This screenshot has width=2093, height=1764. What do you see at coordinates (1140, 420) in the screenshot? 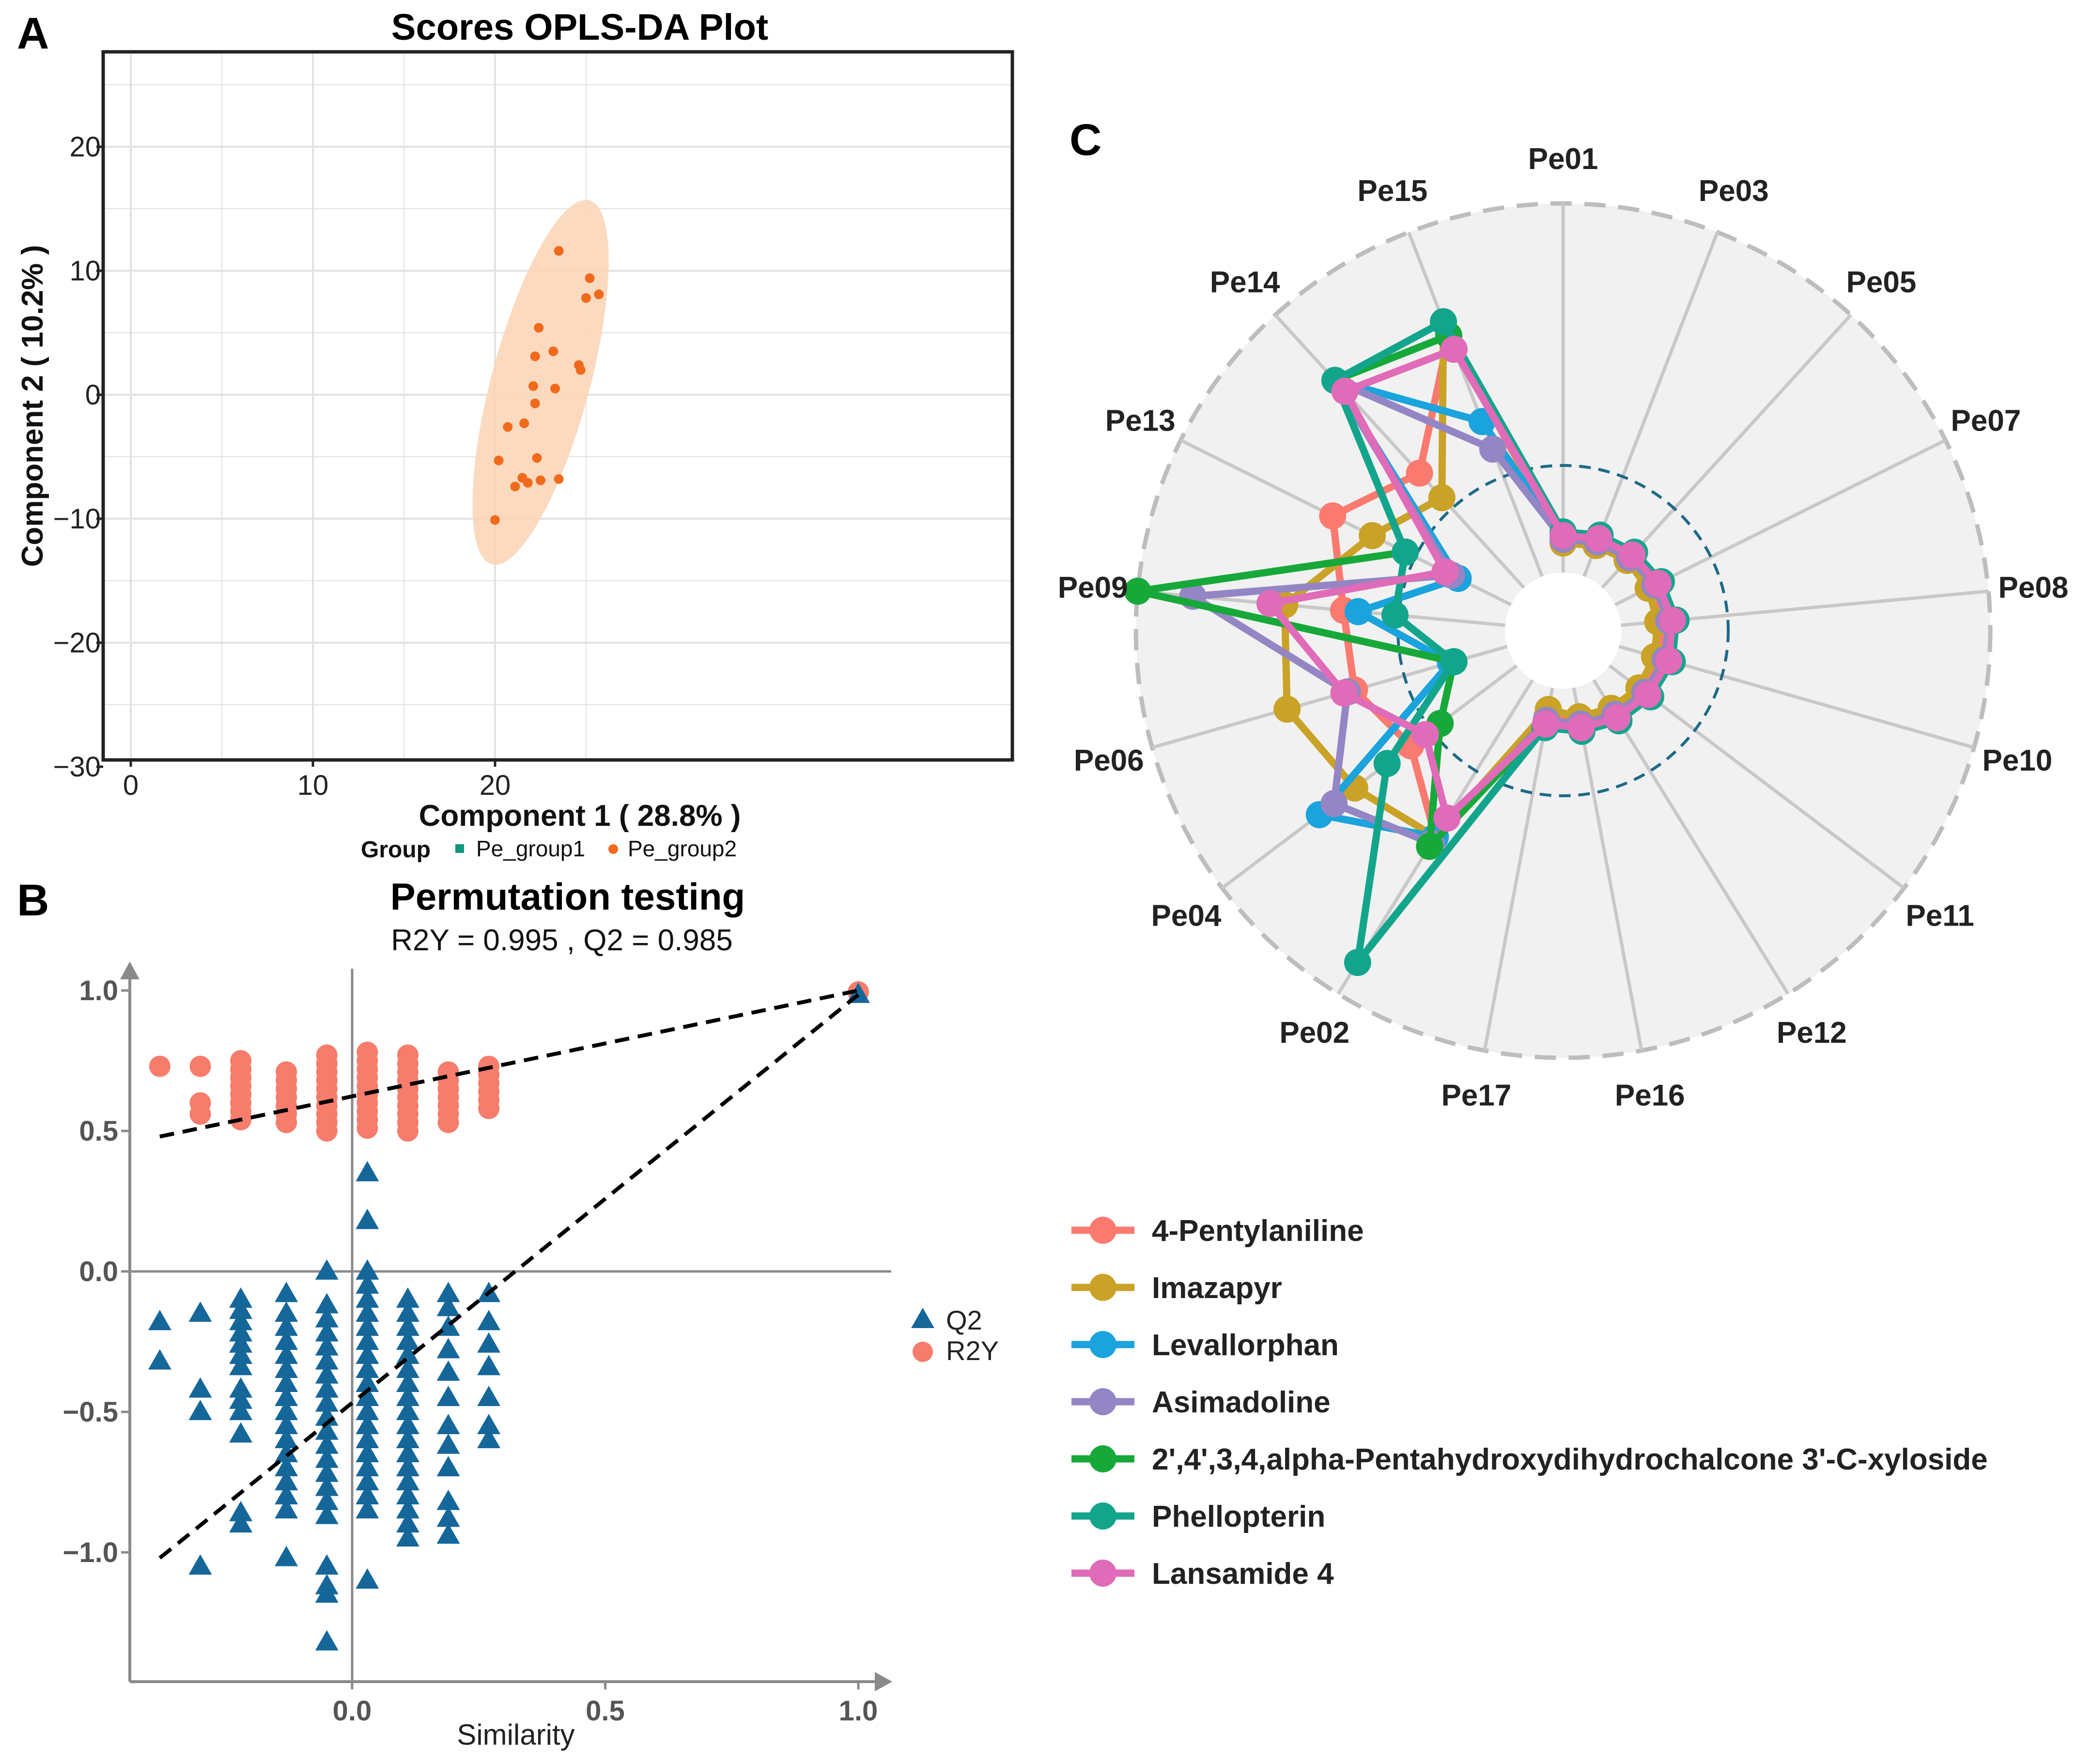
I see `radar-axis-label: Pe13` at bounding box center [1140, 420].